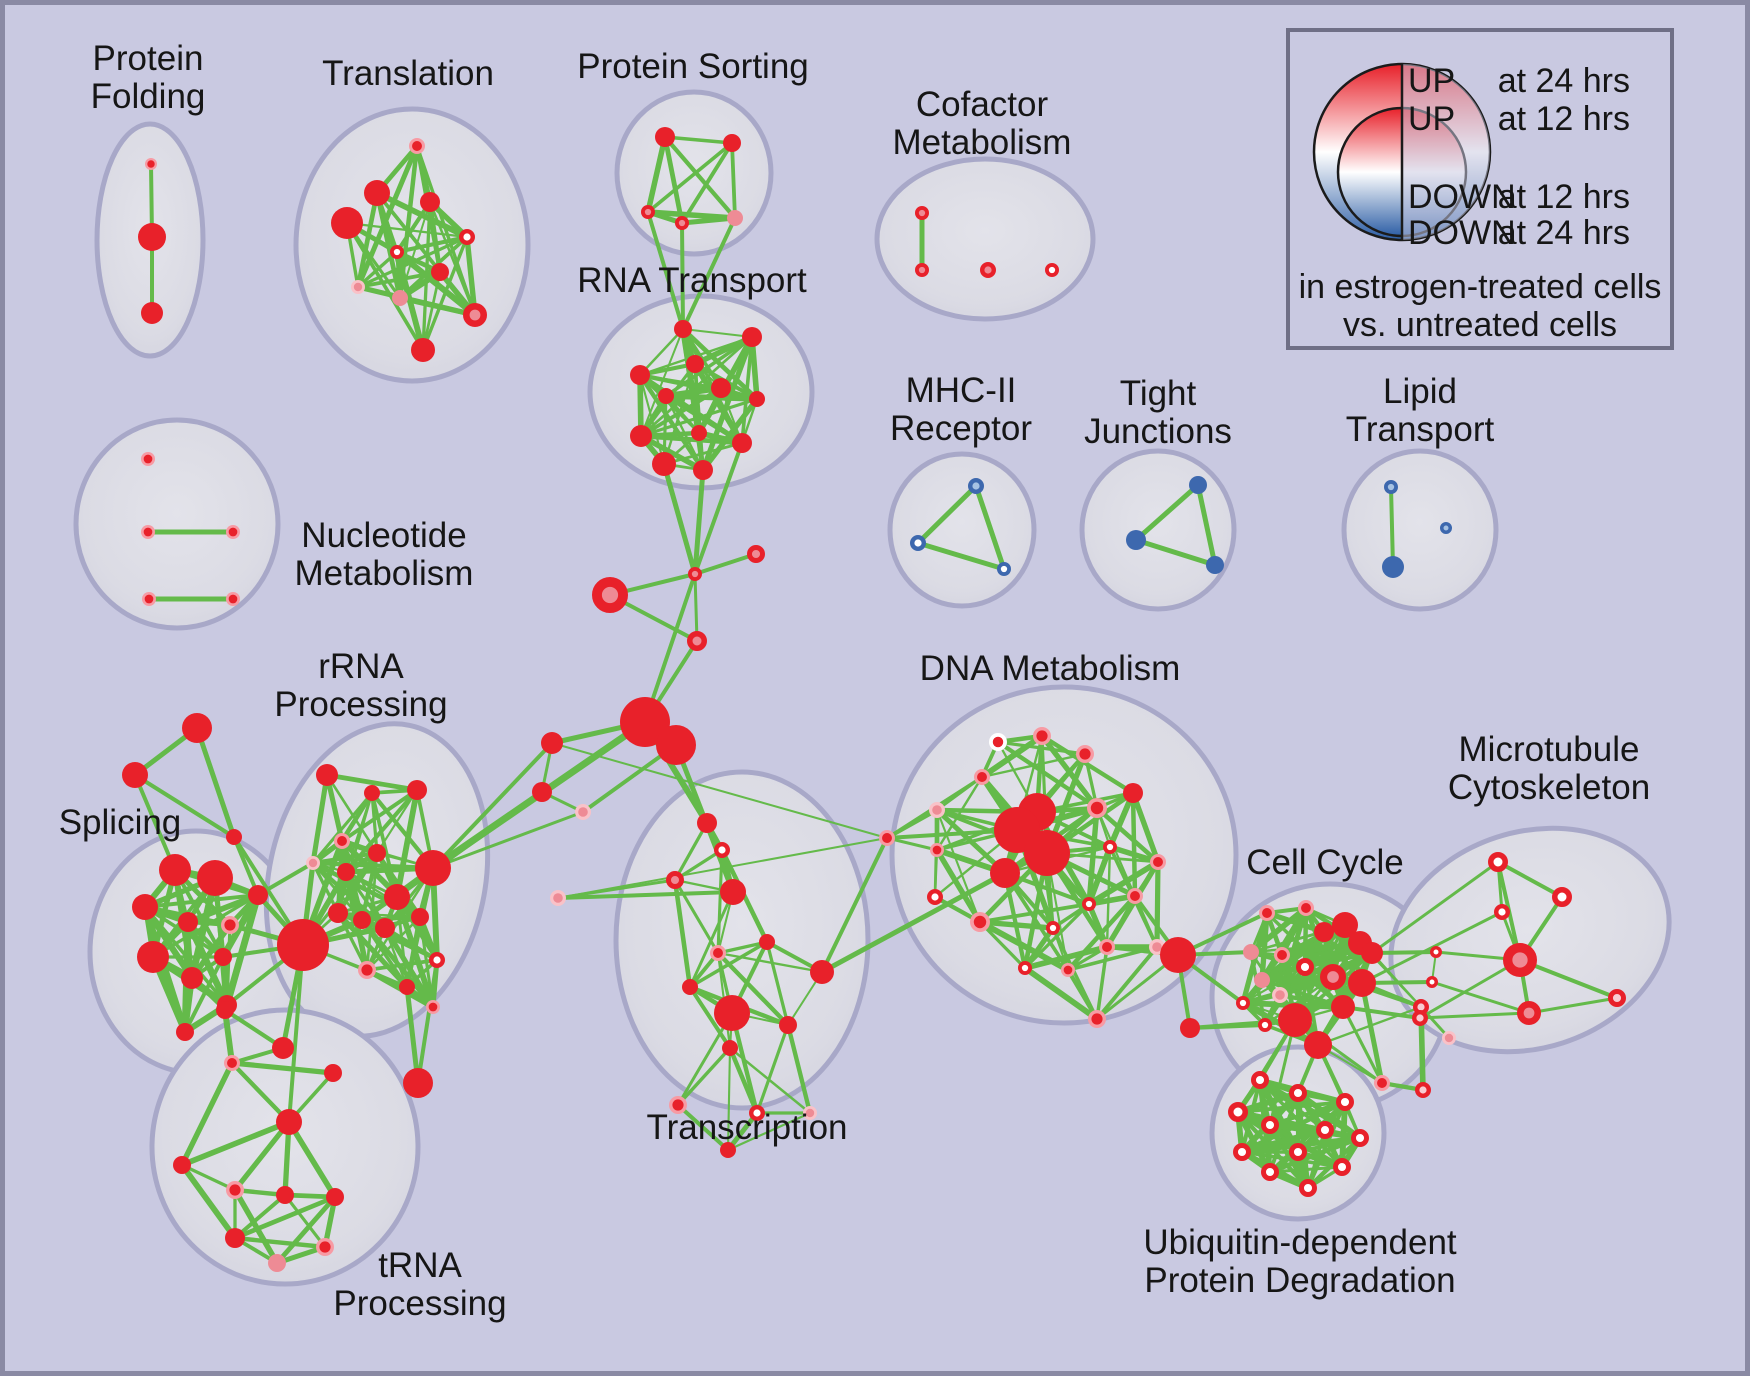 The width and height of the screenshot is (1750, 1376). What do you see at coordinates (1372, 1033) in the screenshot?
I see `edge-cell-cycle` at bounding box center [1372, 1033].